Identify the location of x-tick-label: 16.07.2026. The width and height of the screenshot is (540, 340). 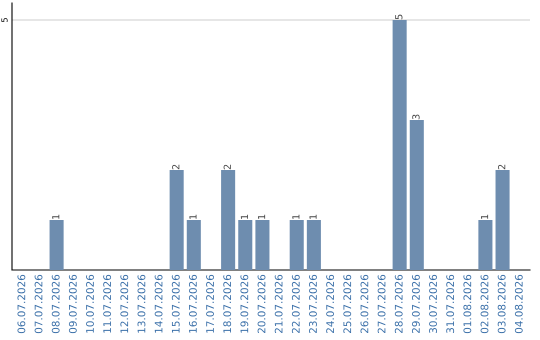
(192, 303).